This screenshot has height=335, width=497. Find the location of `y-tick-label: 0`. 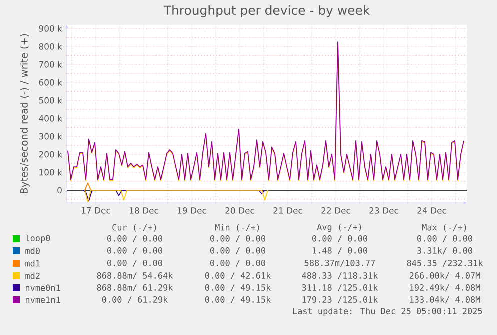

y-tick-label: 0 is located at coordinates (60, 190).